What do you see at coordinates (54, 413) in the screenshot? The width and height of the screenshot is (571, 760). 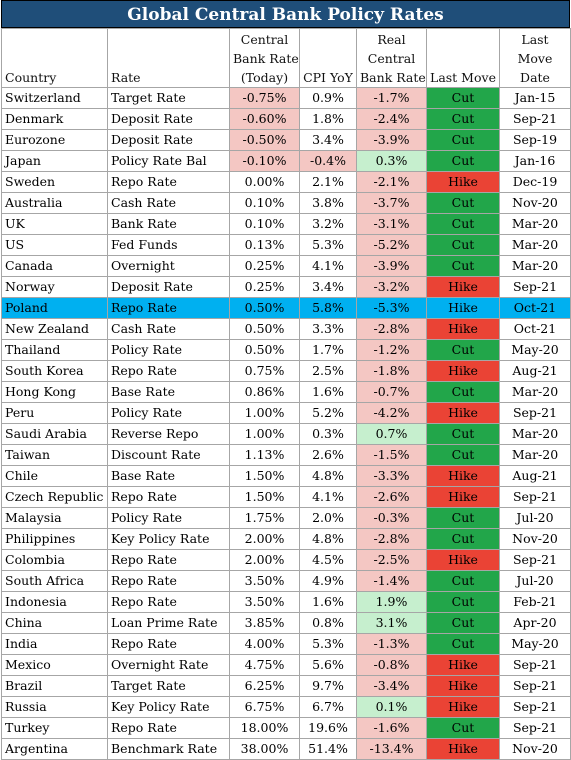 I see `cell-country: Peru` at bounding box center [54, 413].